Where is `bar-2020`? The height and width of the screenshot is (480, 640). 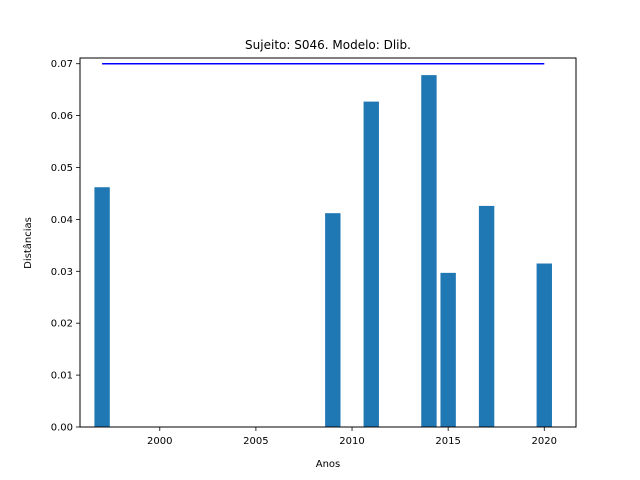
bar-2020 is located at coordinates (544, 345).